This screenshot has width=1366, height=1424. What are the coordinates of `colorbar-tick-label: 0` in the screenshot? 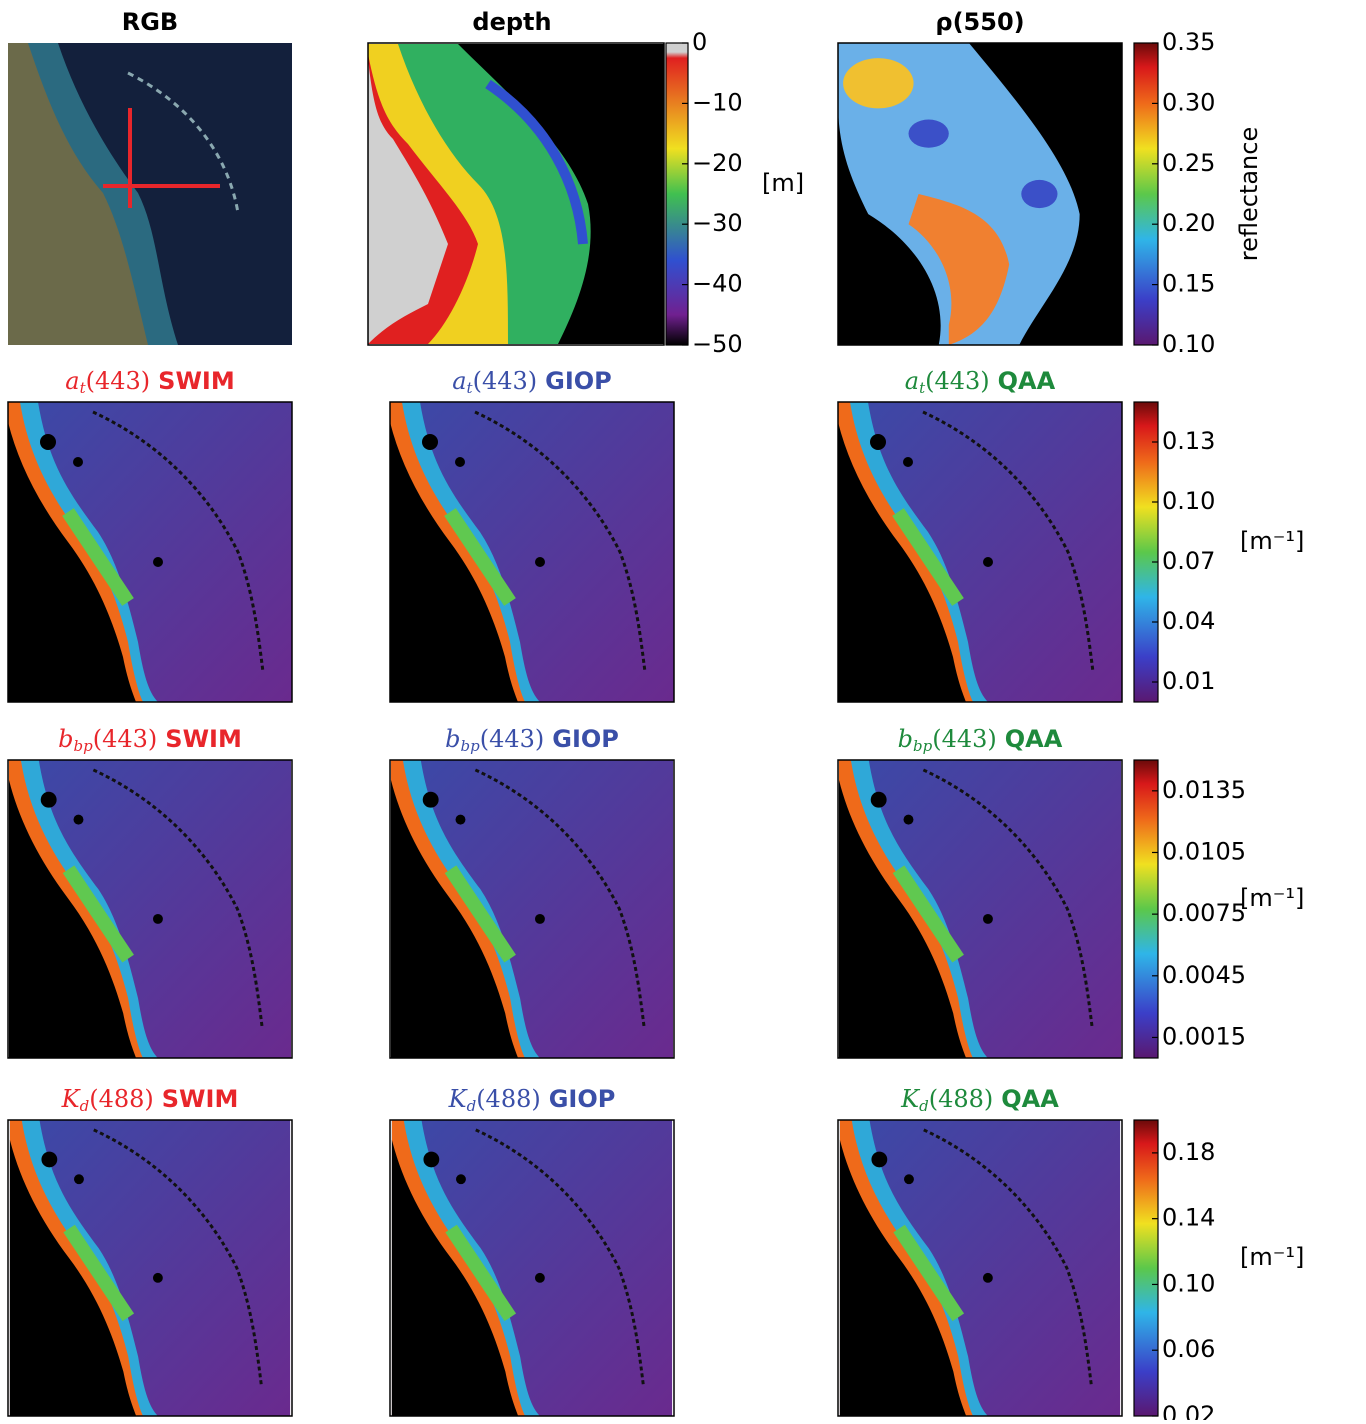 It's located at (699, 42).